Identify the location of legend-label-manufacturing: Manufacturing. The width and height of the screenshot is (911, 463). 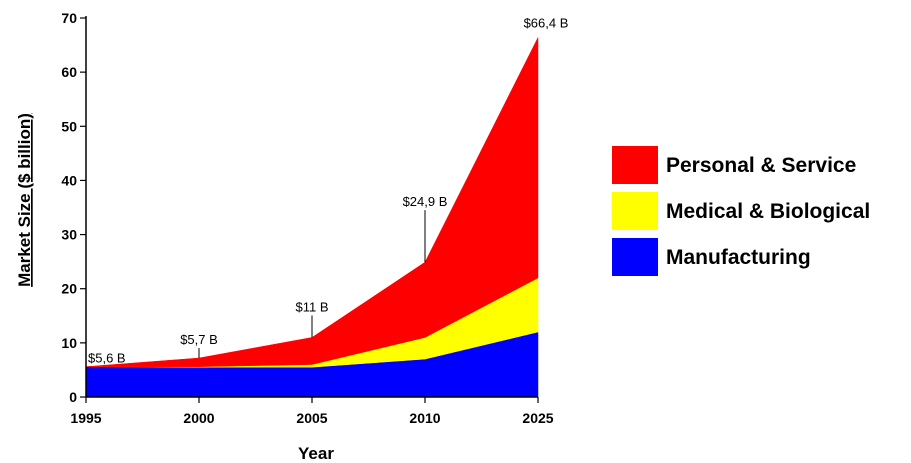
(738, 257).